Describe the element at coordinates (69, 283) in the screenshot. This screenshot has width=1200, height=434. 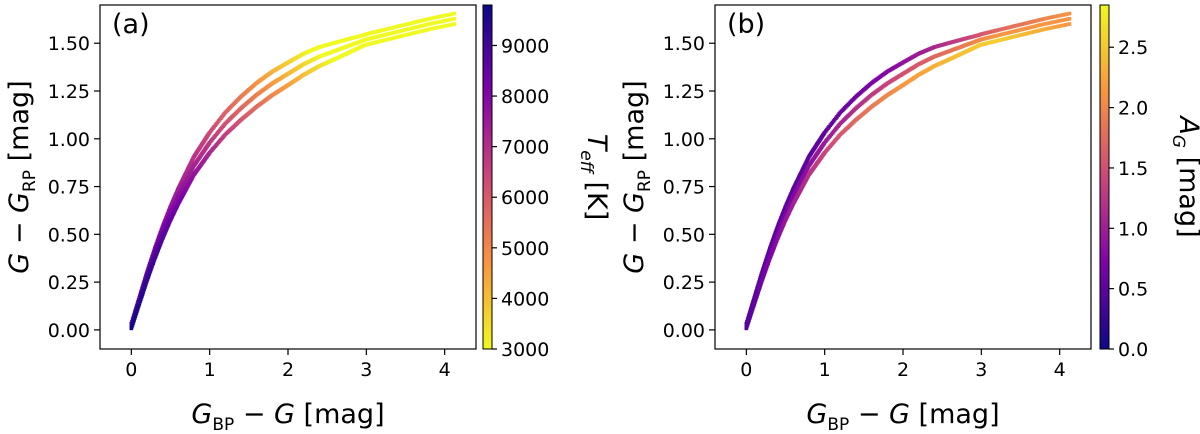
I see `y-tick-label: 0.25` at that location.